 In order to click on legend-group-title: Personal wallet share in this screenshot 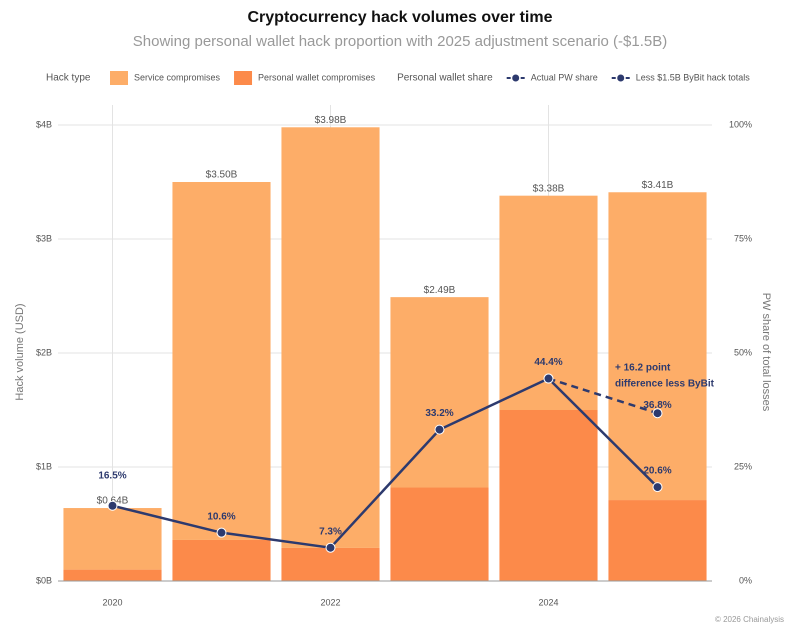, I will do `click(445, 78)`.